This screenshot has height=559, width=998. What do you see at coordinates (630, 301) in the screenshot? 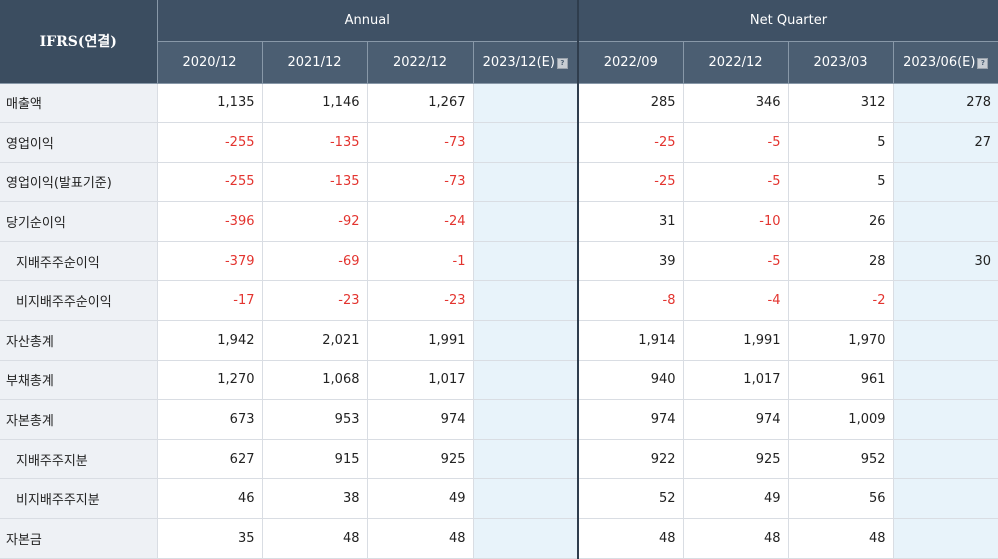
I see `table-cell: -8` at bounding box center [630, 301].